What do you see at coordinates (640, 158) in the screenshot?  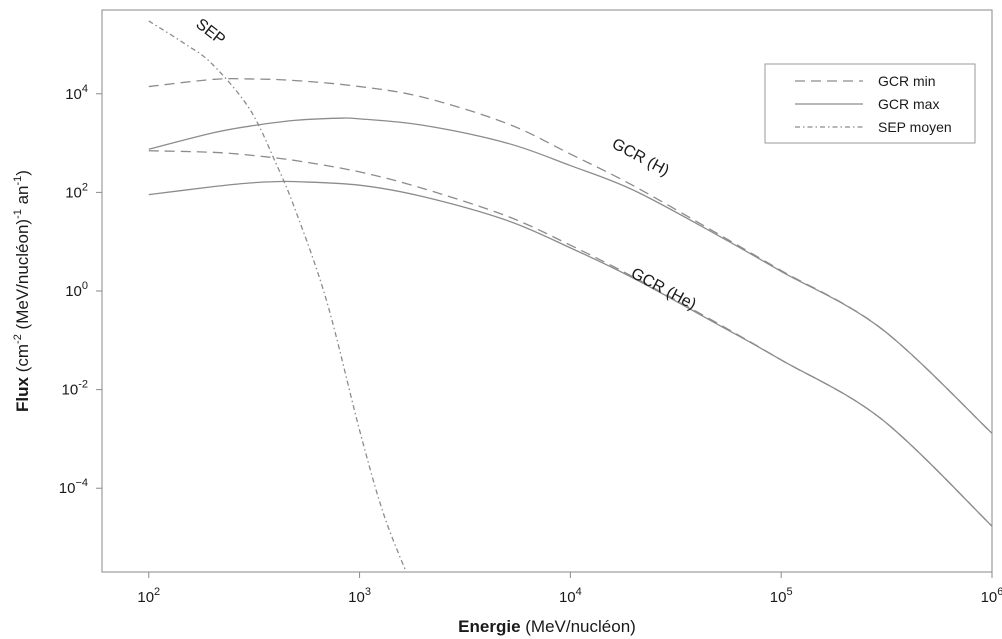 I see `curve-annotation: GCR (H)` at bounding box center [640, 158].